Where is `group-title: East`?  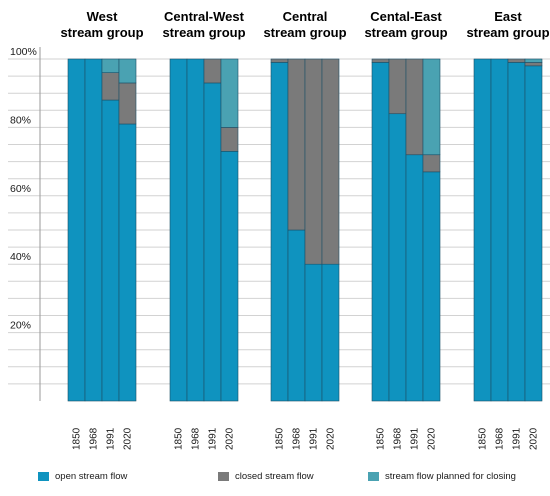
group-title: East is located at coordinates (508, 16).